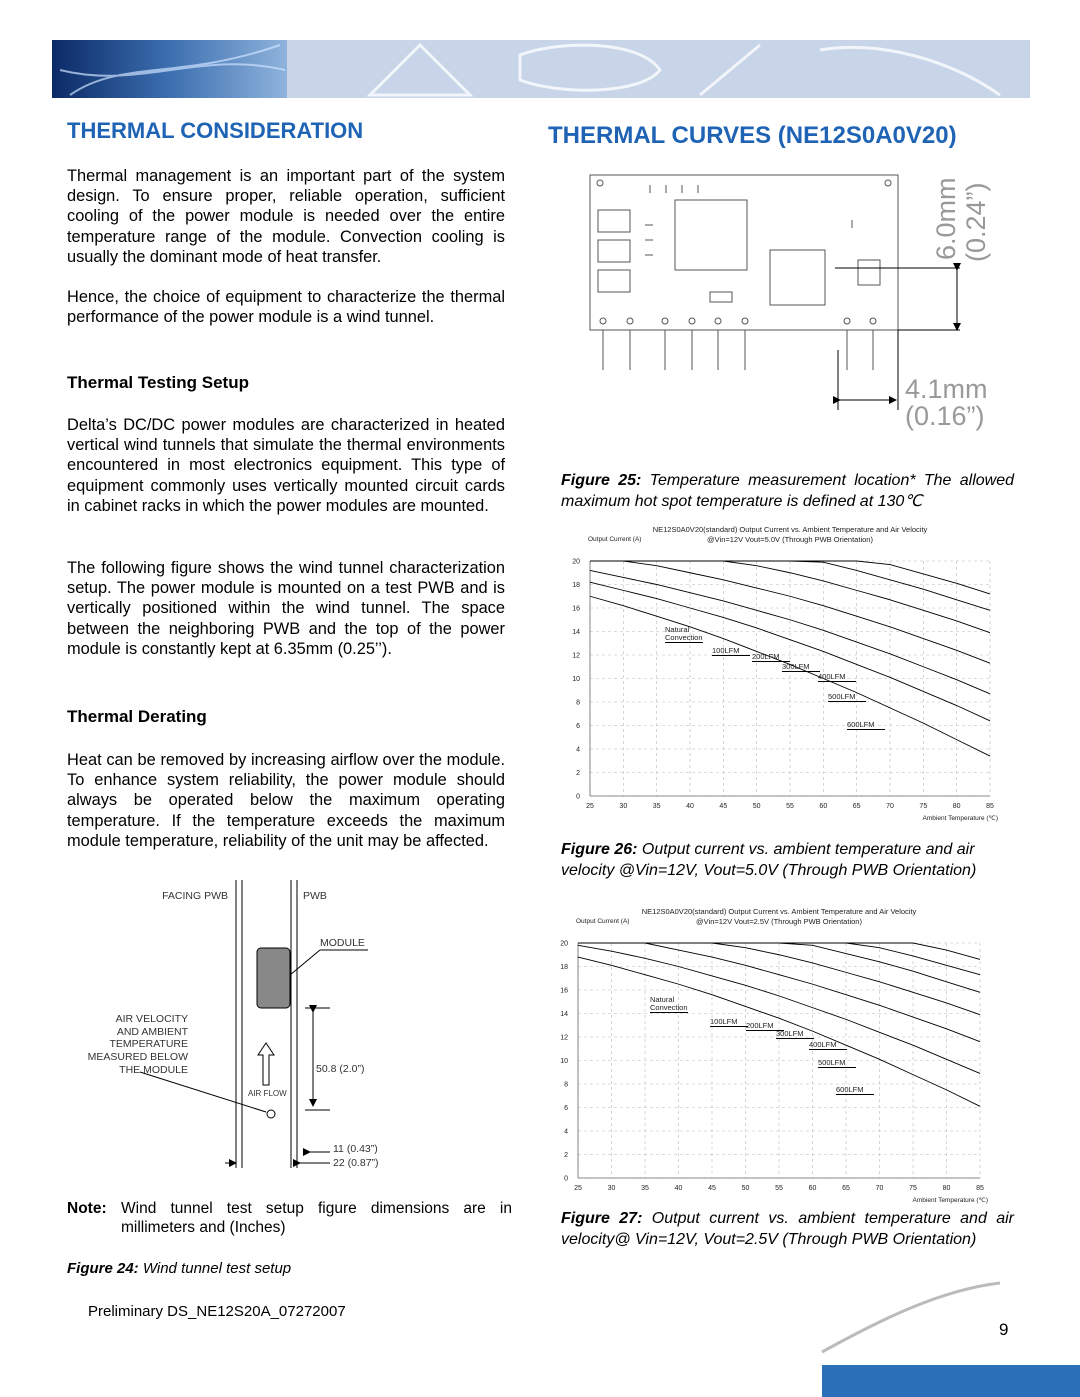  I want to click on series-label-box: 300LFM, so click(795, 1034).